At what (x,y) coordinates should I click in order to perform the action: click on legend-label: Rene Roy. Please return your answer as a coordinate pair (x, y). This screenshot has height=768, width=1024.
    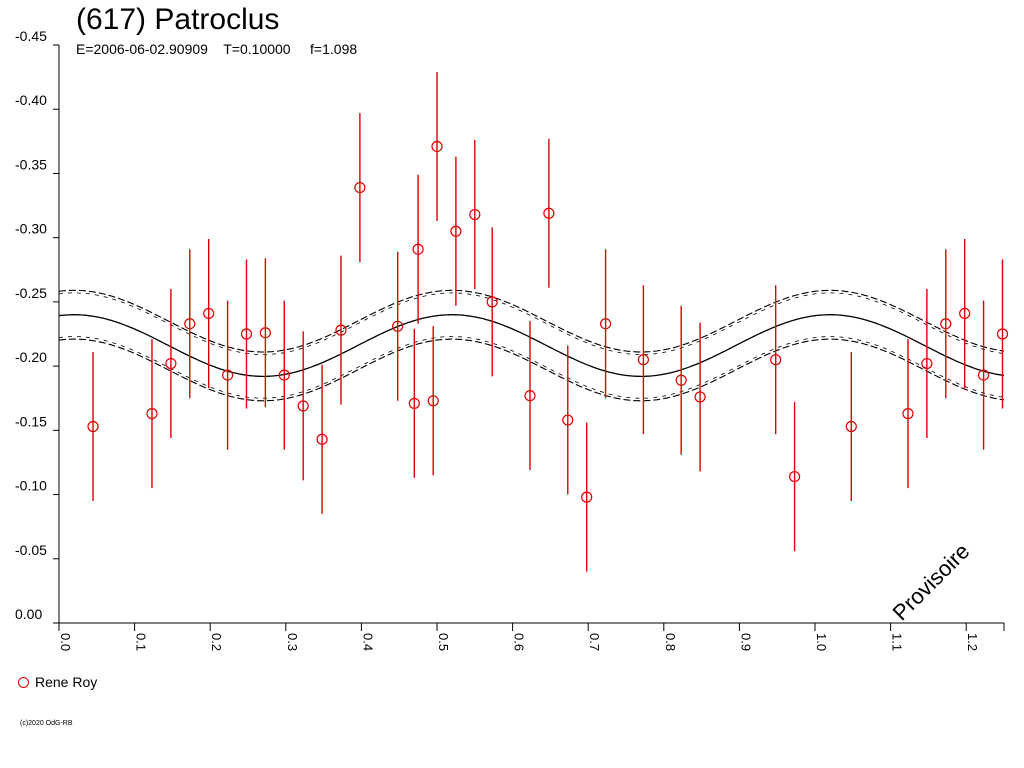
    Looking at the image, I should click on (66, 682).